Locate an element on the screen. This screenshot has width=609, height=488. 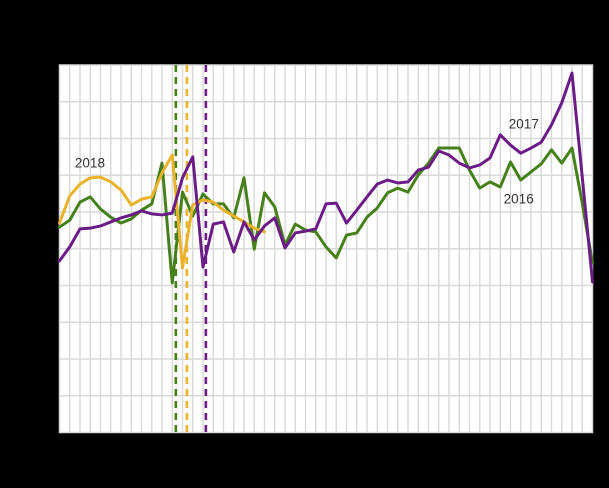
series-2018-line is located at coordinates (162, 211).